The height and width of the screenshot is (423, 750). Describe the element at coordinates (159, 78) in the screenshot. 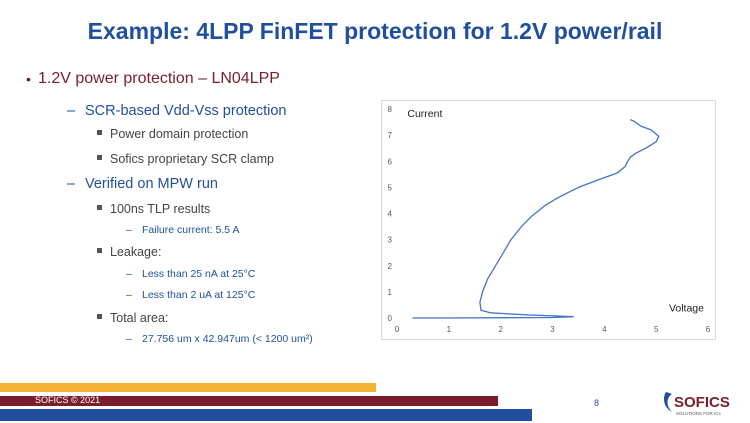

I see `bullet-text: 1.2V power protection – LN04LPP` at that location.